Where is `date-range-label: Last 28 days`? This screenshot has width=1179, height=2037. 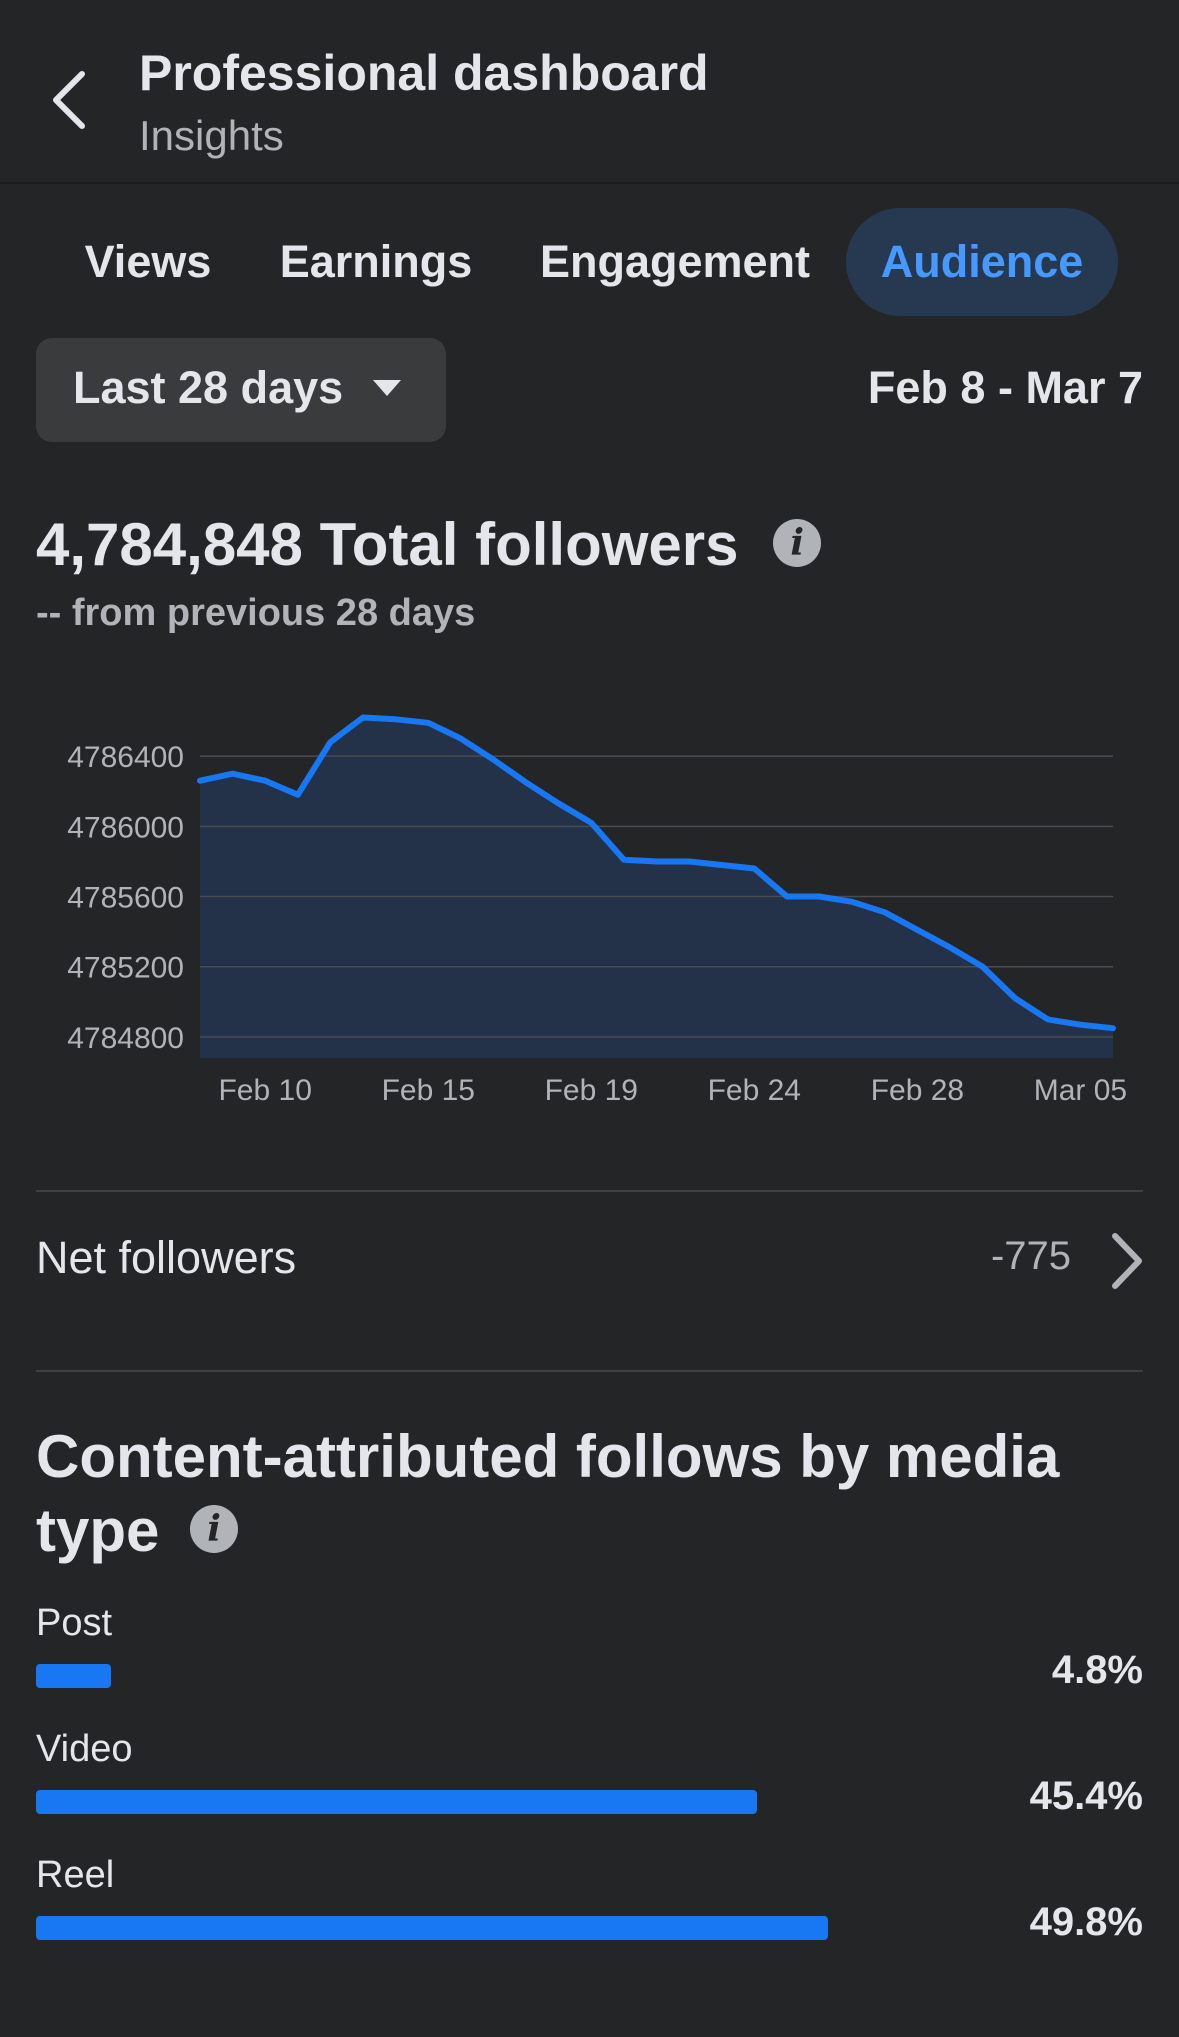
date-range-label: Last 28 days is located at coordinates (208, 387).